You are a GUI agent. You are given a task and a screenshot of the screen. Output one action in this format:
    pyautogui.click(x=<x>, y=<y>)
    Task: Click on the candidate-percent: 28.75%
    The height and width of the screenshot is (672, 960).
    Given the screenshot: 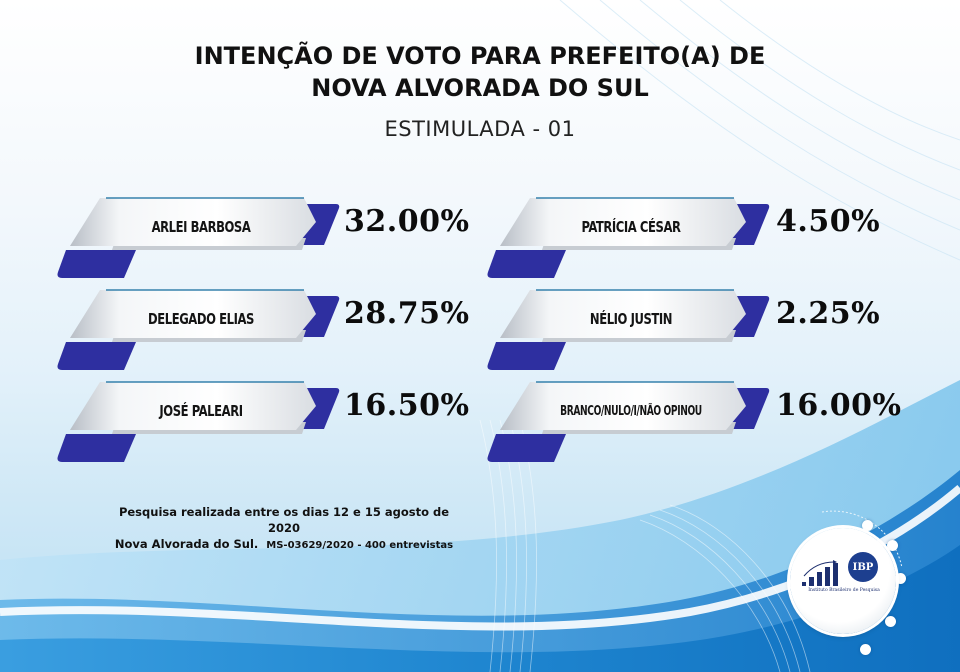 What is the action you would take?
    pyautogui.click(x=407, y=313)
    